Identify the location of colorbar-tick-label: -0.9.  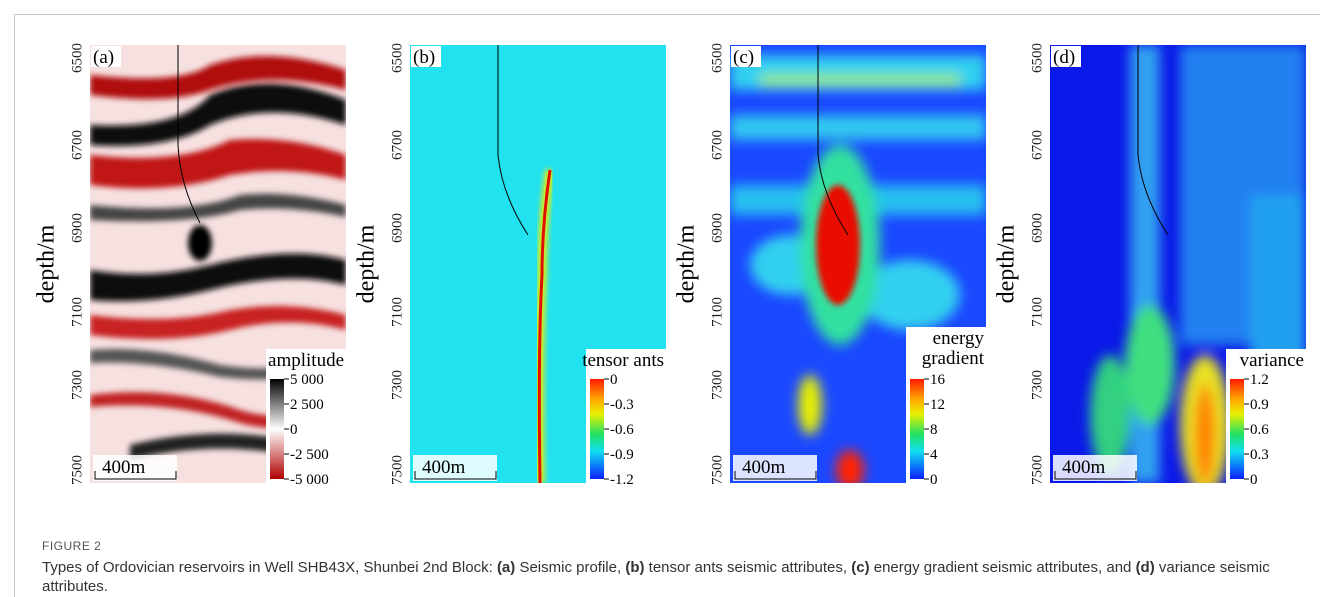
(622, 455).